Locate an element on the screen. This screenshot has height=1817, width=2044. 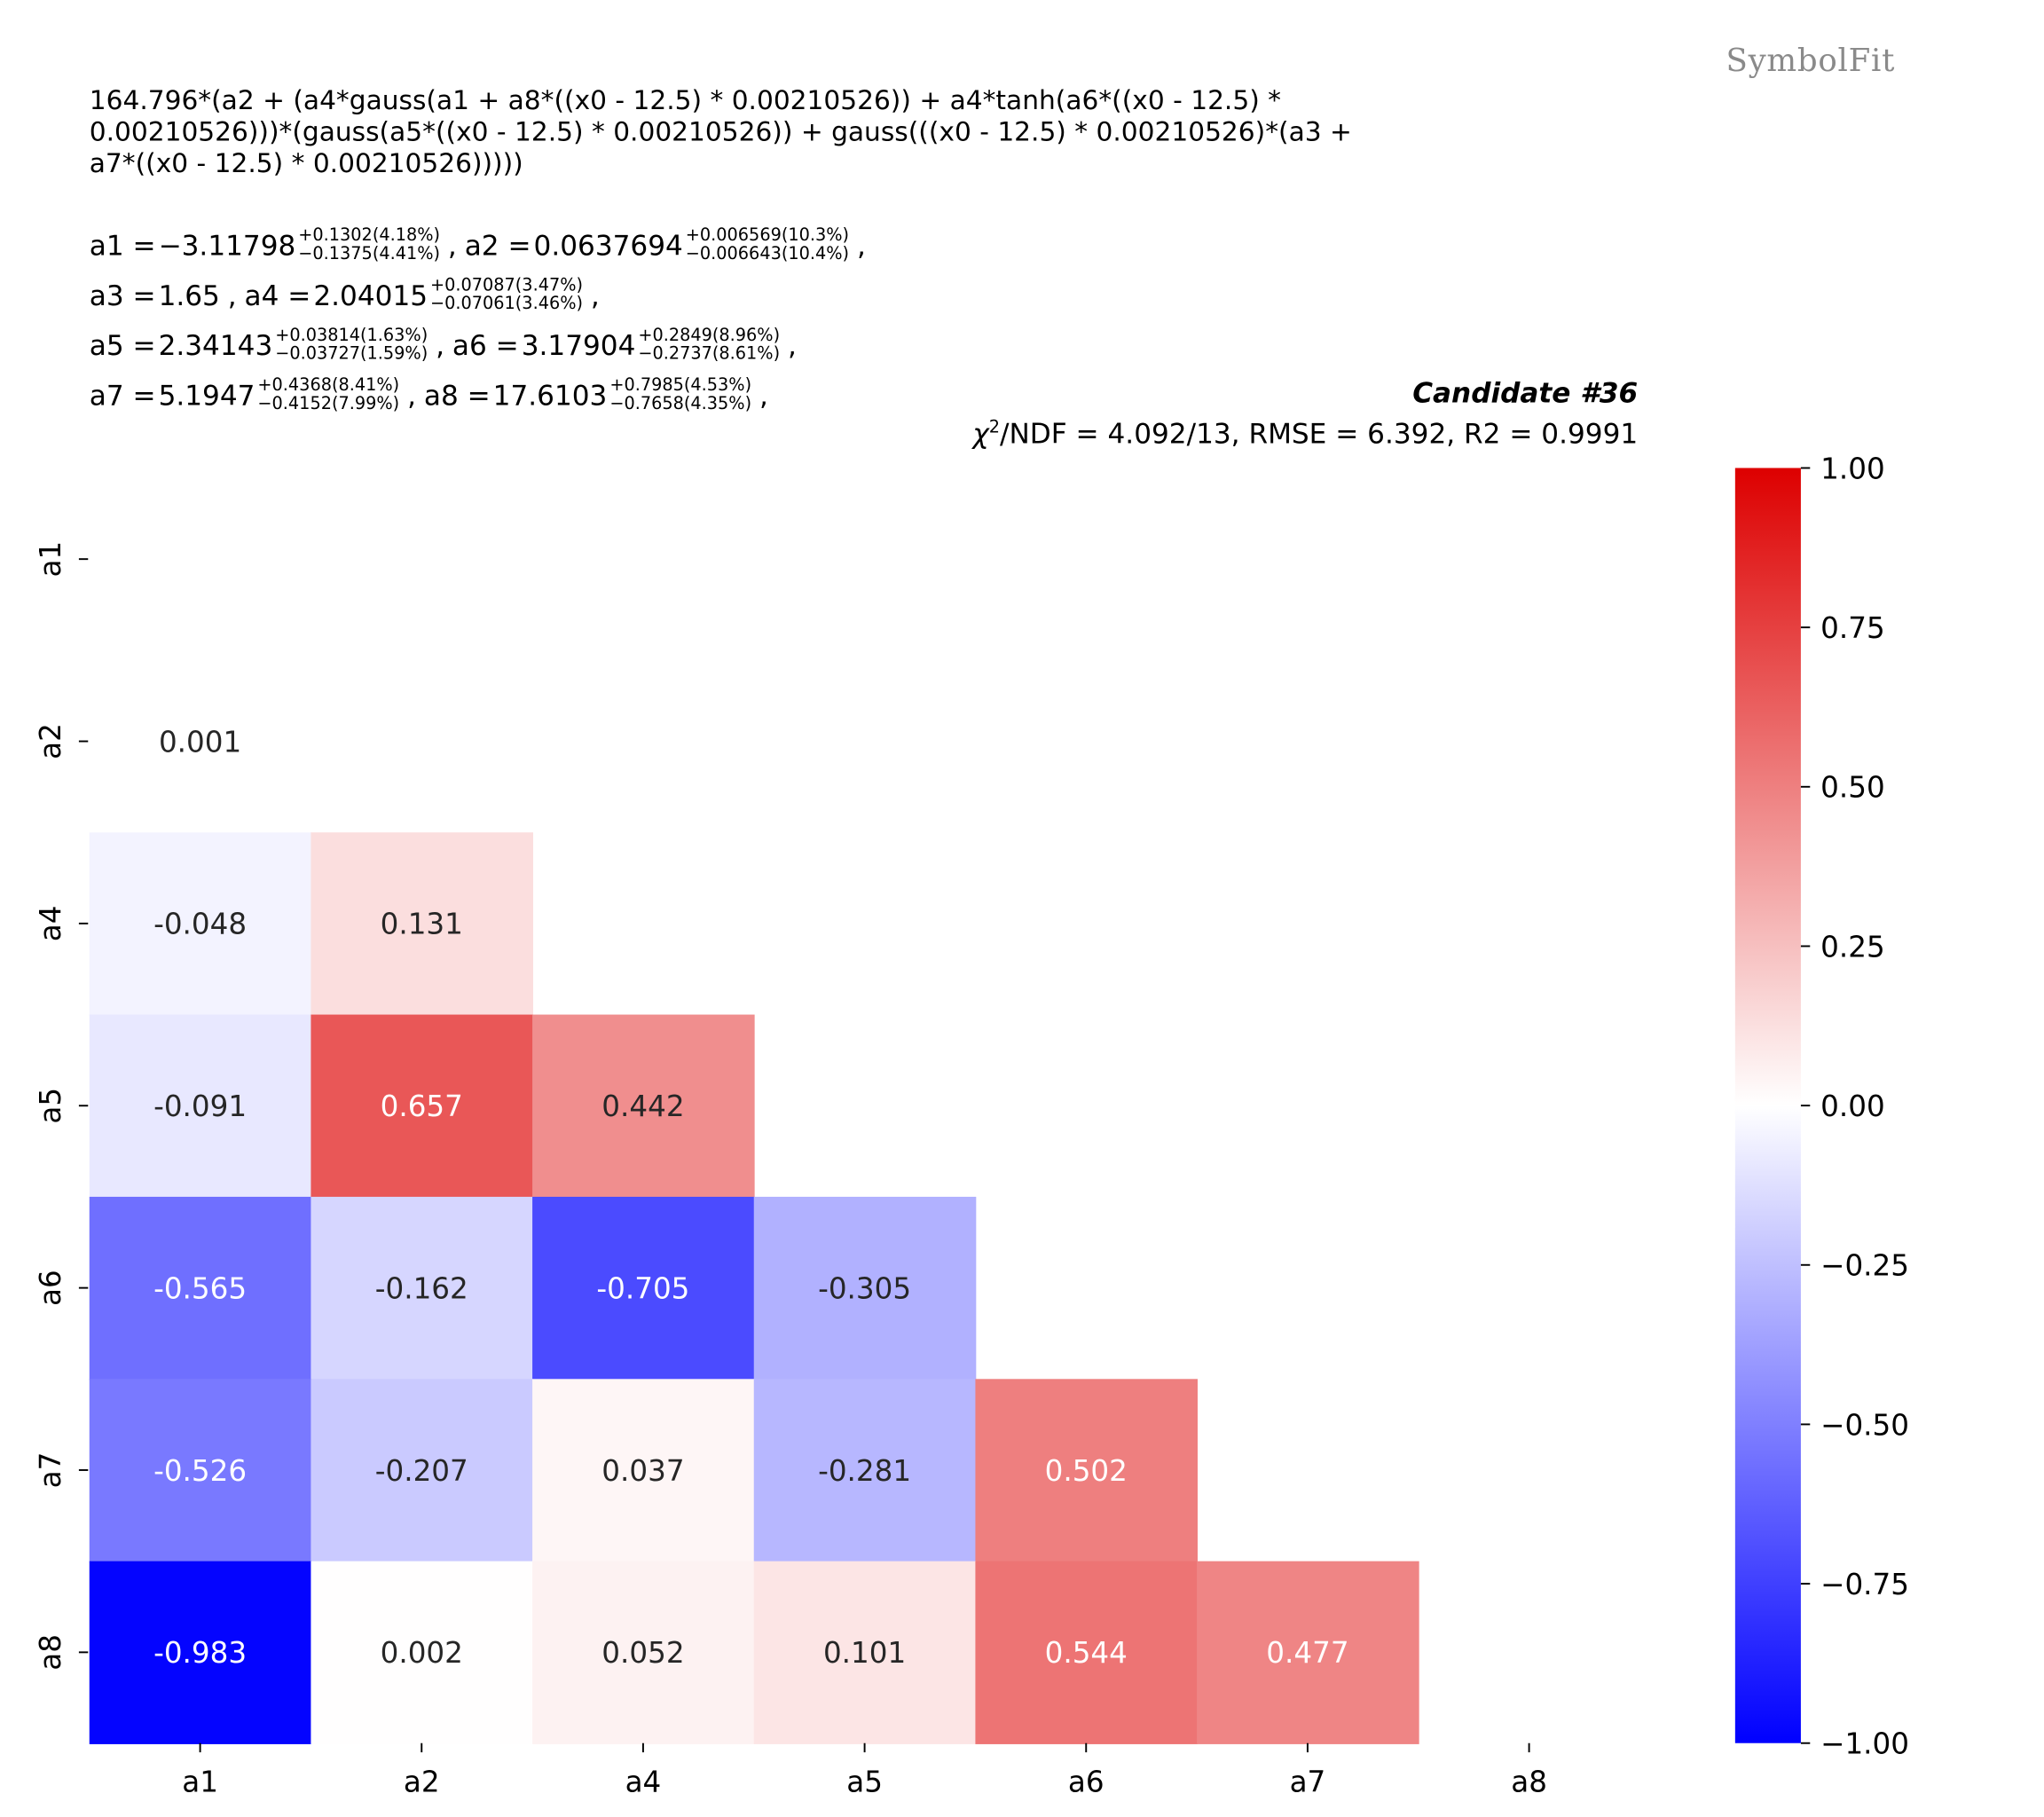
chi-symbol: χ is located at coordinates (980, 434).